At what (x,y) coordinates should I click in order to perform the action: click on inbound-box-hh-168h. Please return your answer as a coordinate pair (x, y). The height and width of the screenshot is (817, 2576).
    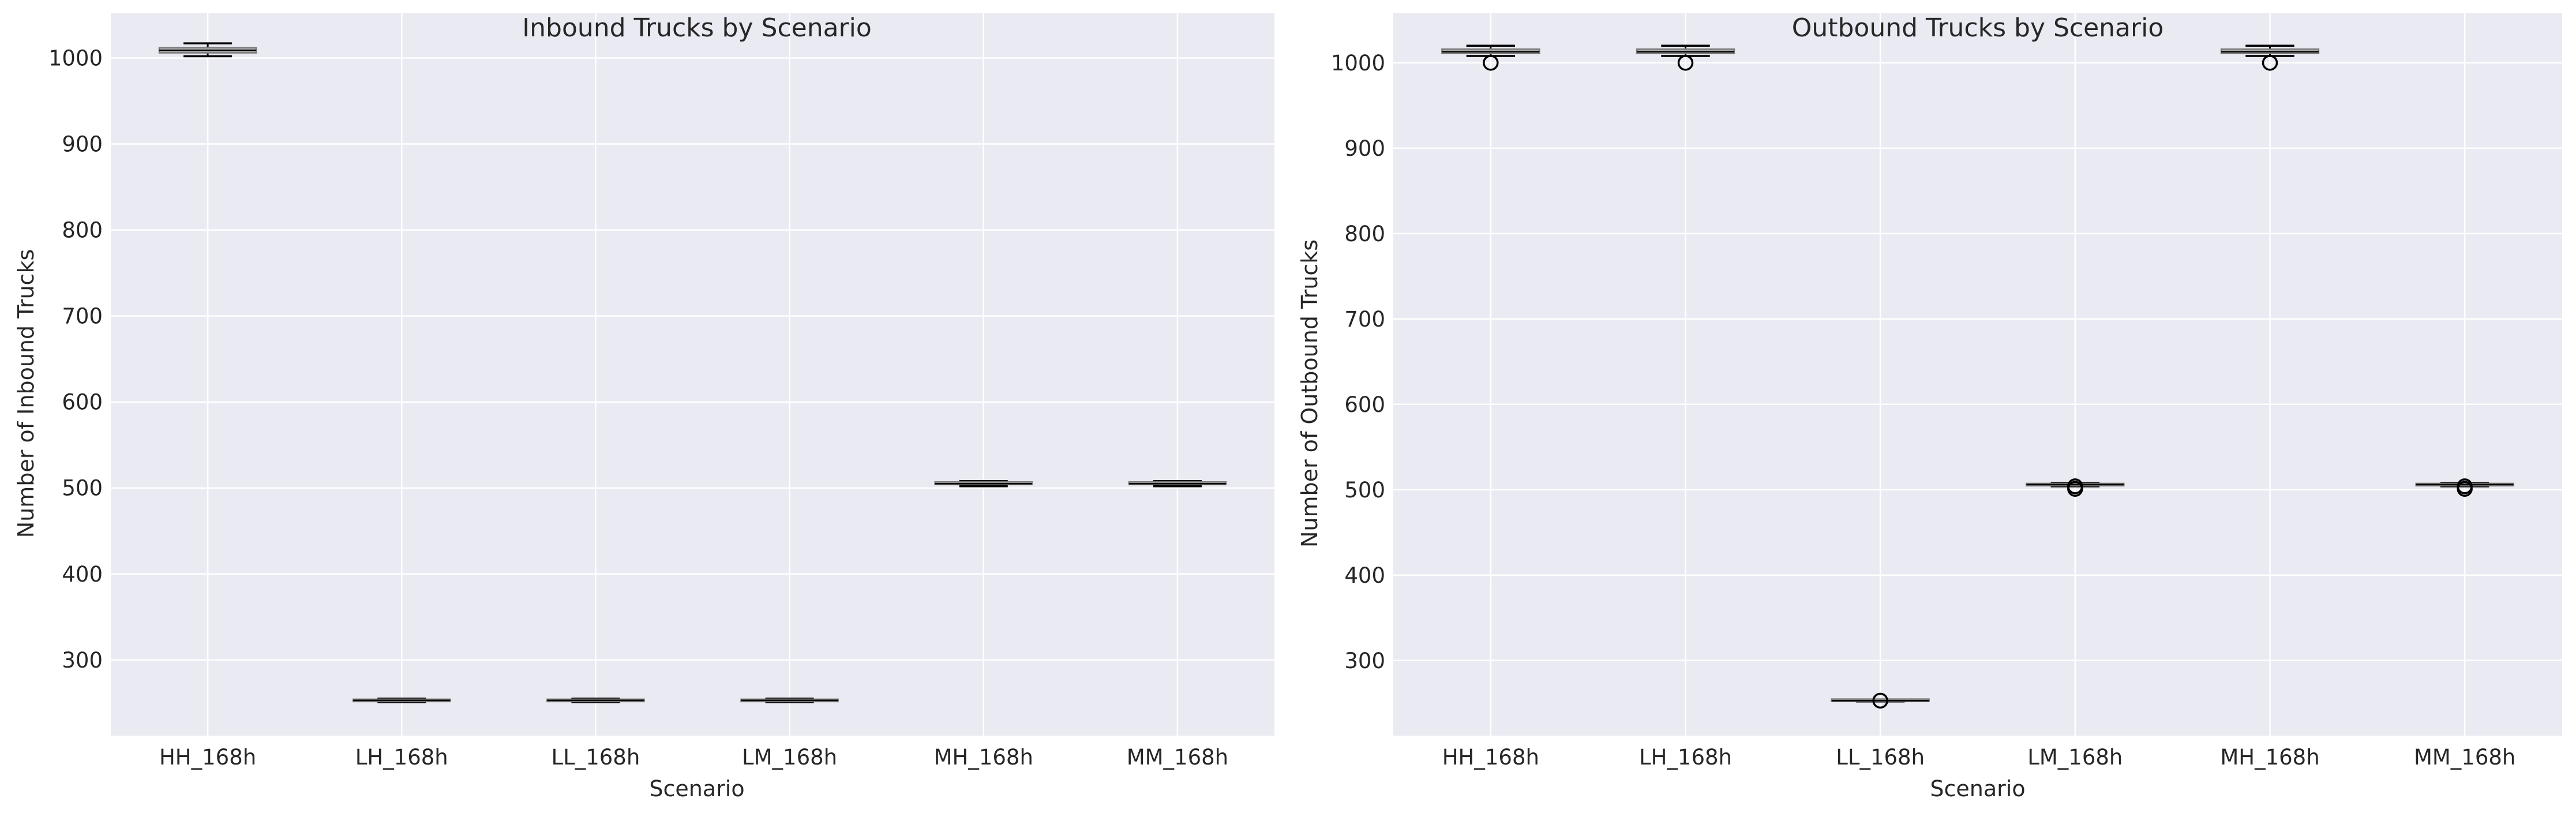
    Looking at the image, I should click on (207, 50).